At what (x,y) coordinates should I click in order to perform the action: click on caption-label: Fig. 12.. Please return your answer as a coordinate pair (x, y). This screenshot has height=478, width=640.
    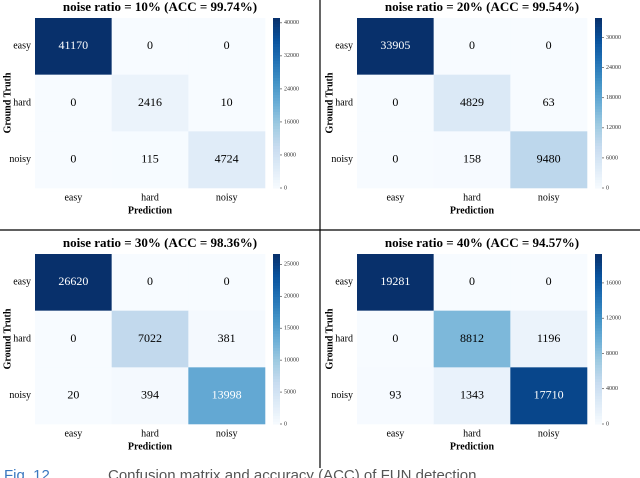
    Looking at the image, I should click on (29, 472).